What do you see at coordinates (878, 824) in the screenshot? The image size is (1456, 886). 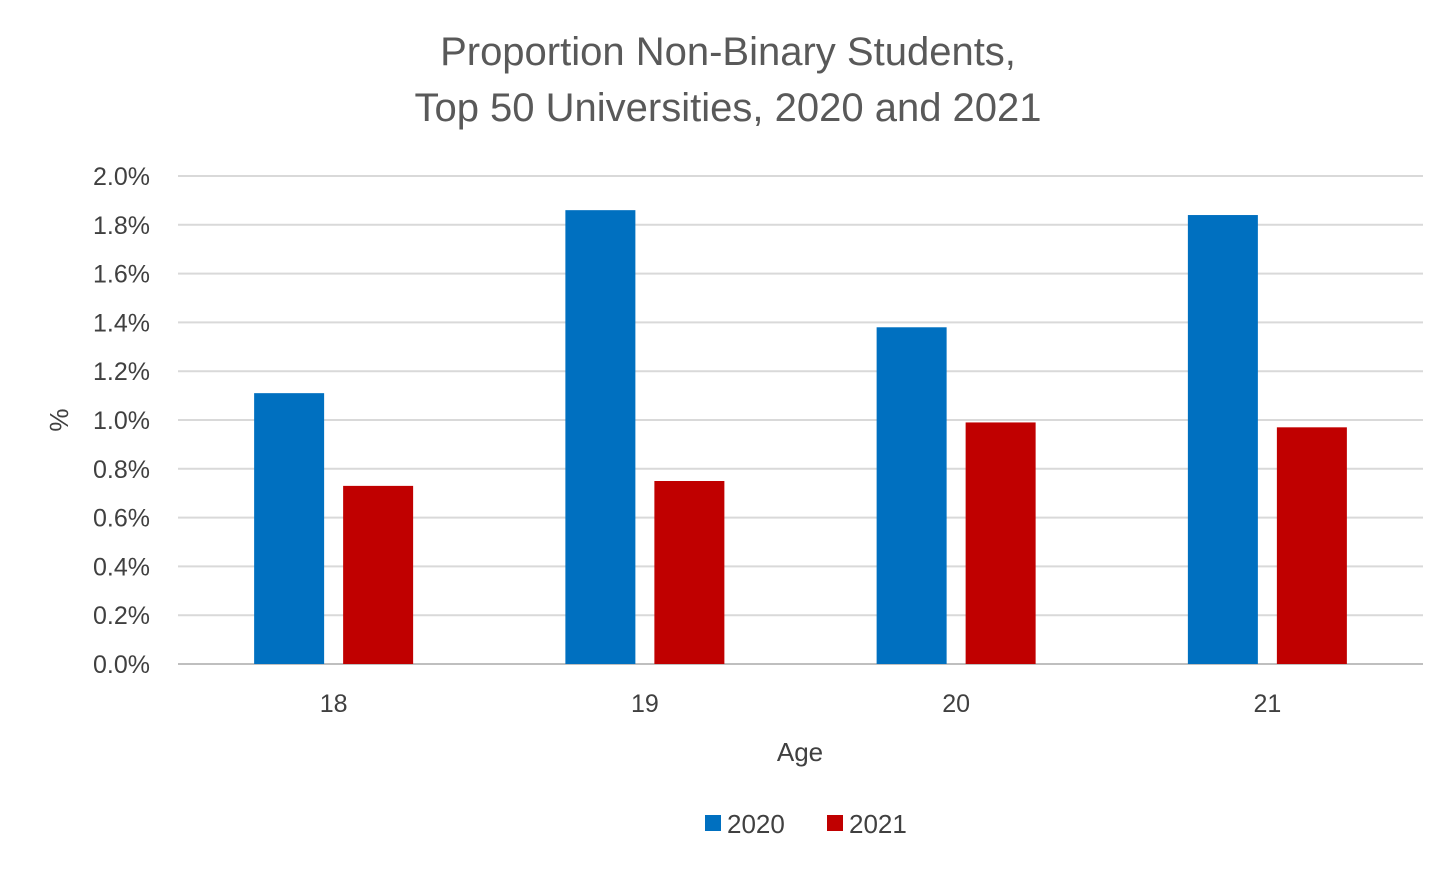 I see `legend-label-2021: 2021` at bounding box center [878, 824].